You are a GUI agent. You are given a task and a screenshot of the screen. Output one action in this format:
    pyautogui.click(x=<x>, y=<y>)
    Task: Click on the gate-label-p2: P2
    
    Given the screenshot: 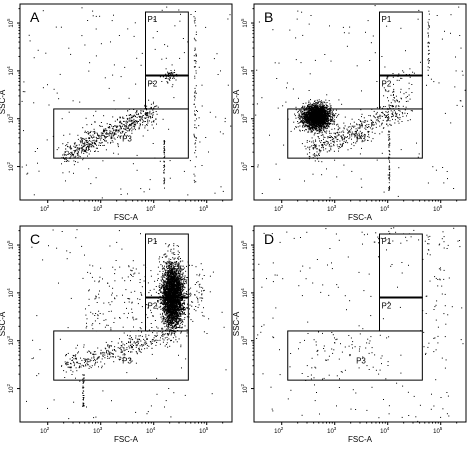 What is the action you would take?
    pyautogui.click(x=387, y=84)
    